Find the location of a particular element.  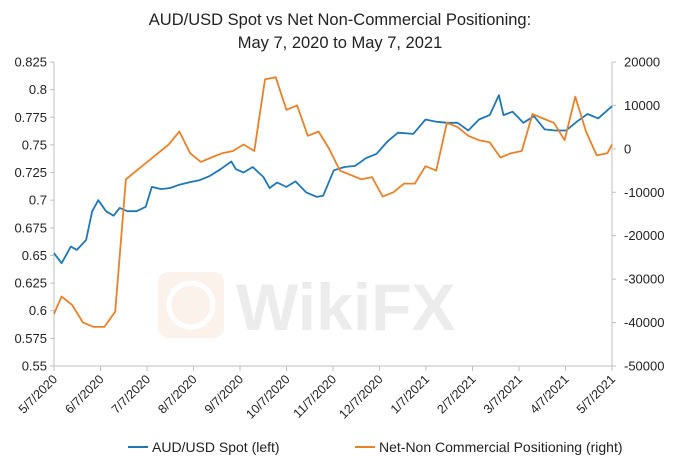

y-left-tick-label: 0.575 is located at coordinates (30, 338).